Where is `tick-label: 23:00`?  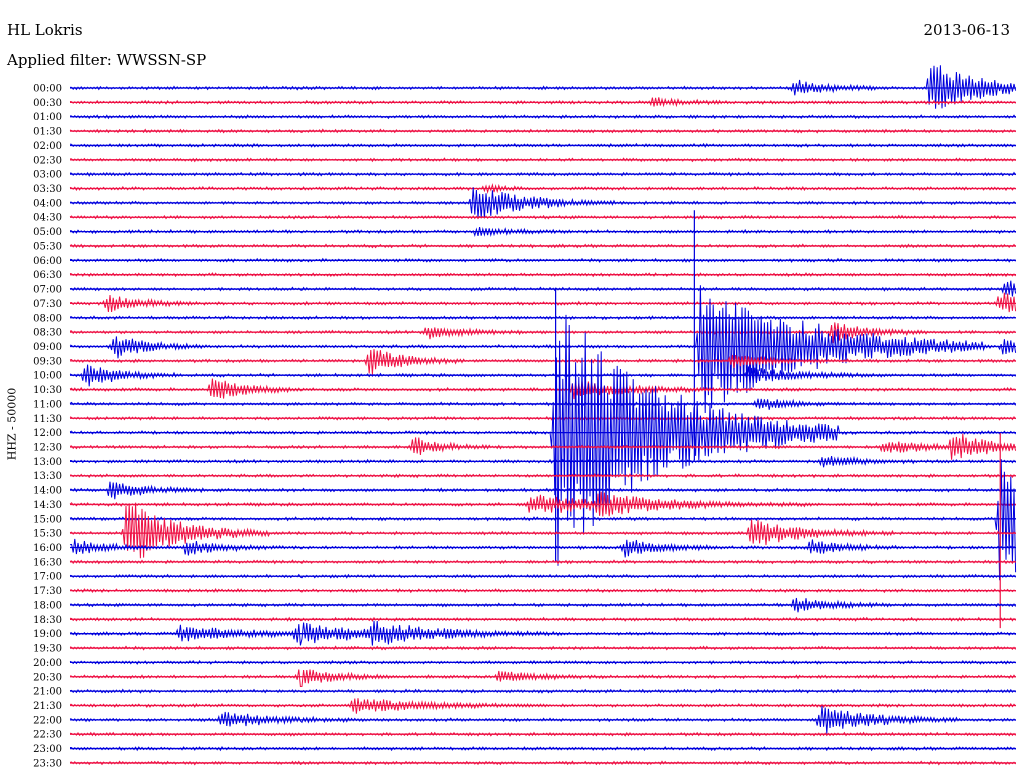
tick-label: 23:00 is located at coordinates (47, 749).